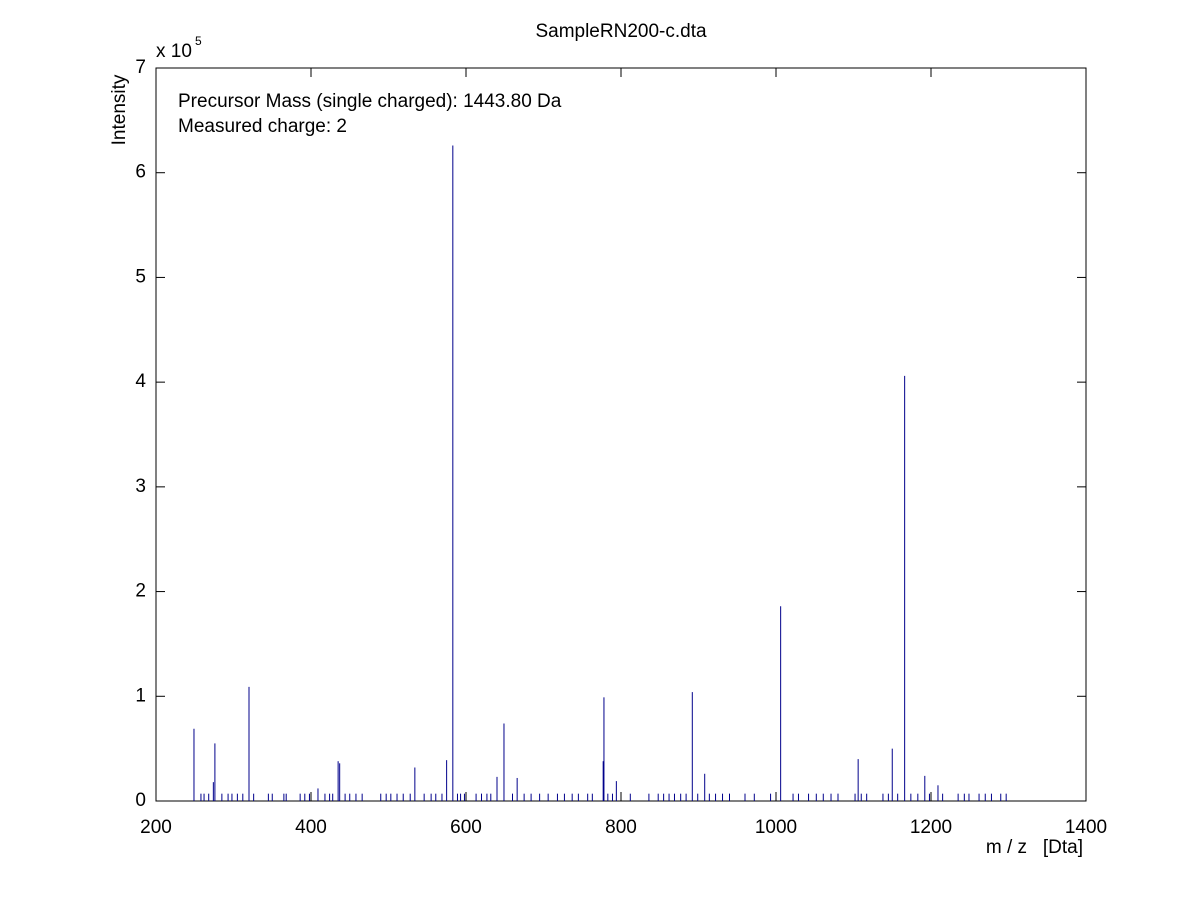 This screenshot has width=1200, height=900. I want to click on y-multiplier-base: x 10, so click(174, 51).